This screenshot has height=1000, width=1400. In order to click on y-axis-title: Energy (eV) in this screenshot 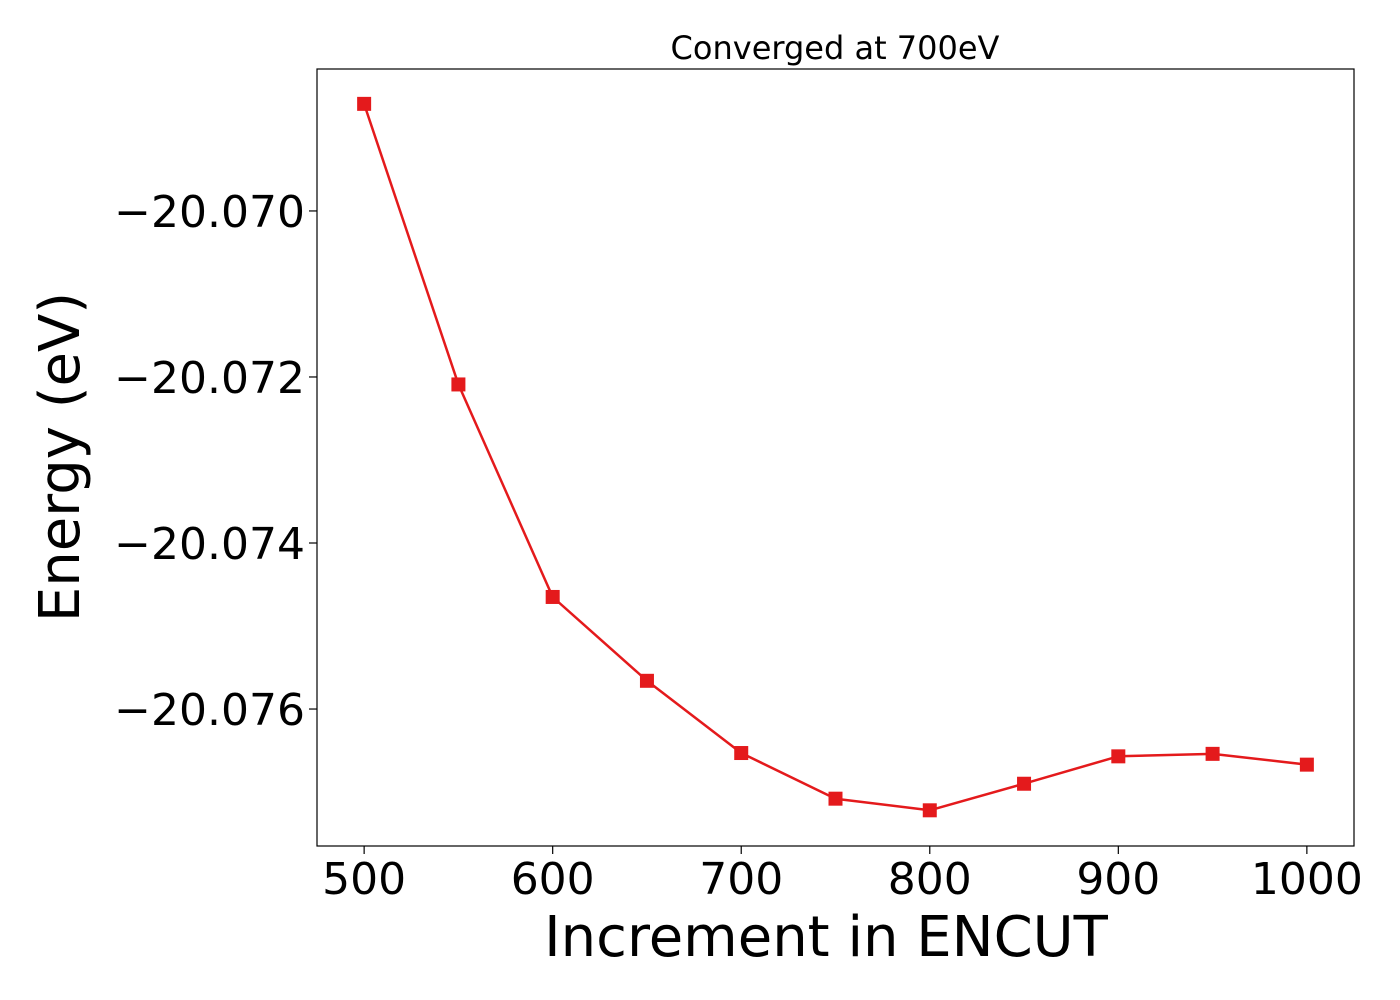, I will do `click(60, 457)`.